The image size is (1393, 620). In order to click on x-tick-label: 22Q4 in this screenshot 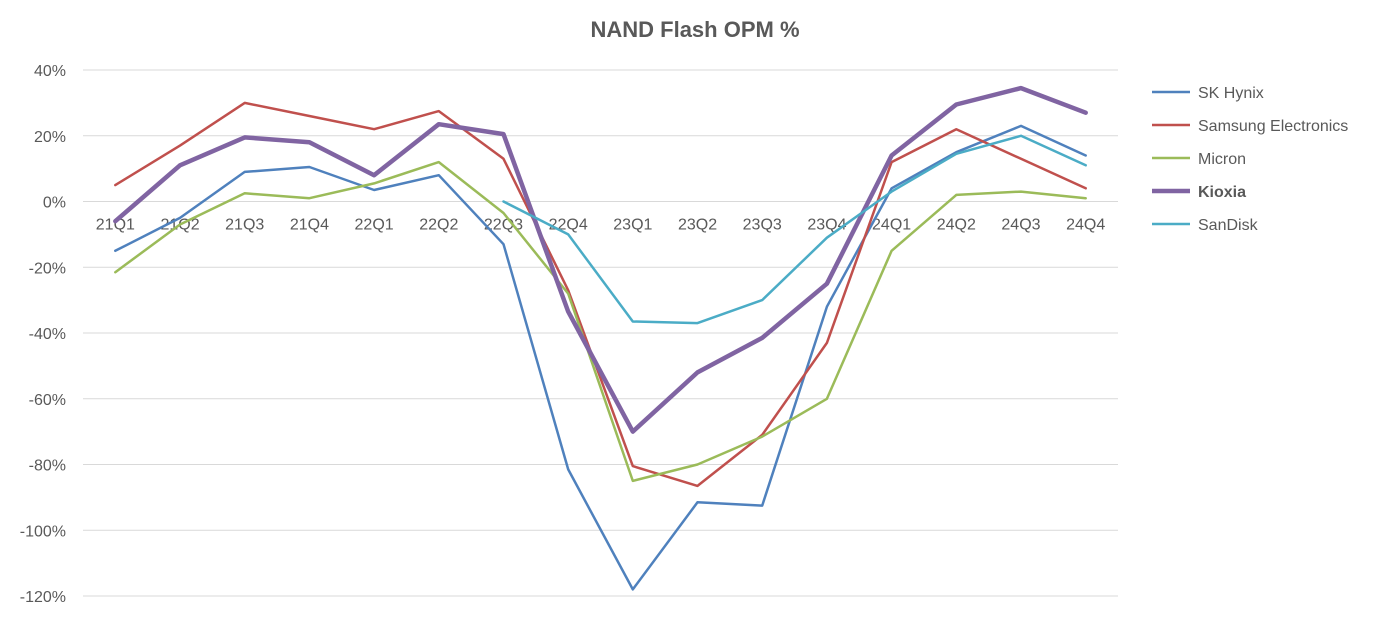, I will do `click(568, 225)`.